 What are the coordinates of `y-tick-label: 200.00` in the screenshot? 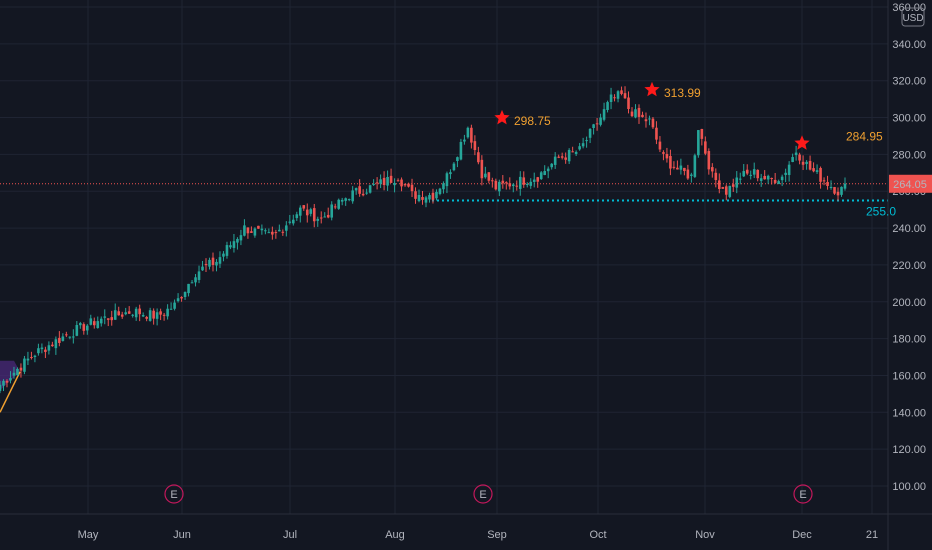 It's located at (909, 303).